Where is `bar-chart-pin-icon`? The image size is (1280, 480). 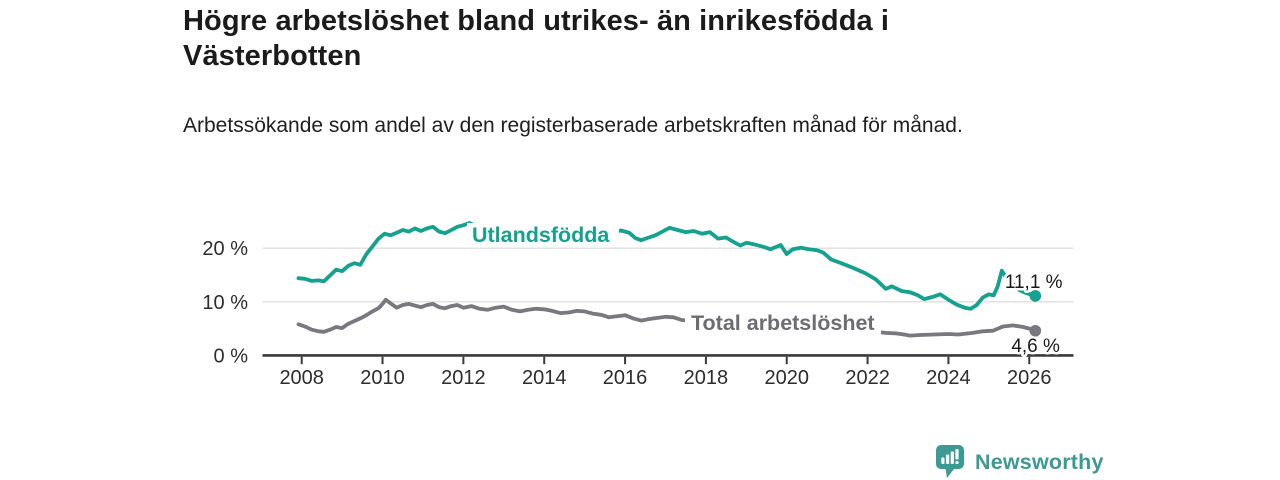
bar-chart-pin-icon is located at coordinates (950, 461).